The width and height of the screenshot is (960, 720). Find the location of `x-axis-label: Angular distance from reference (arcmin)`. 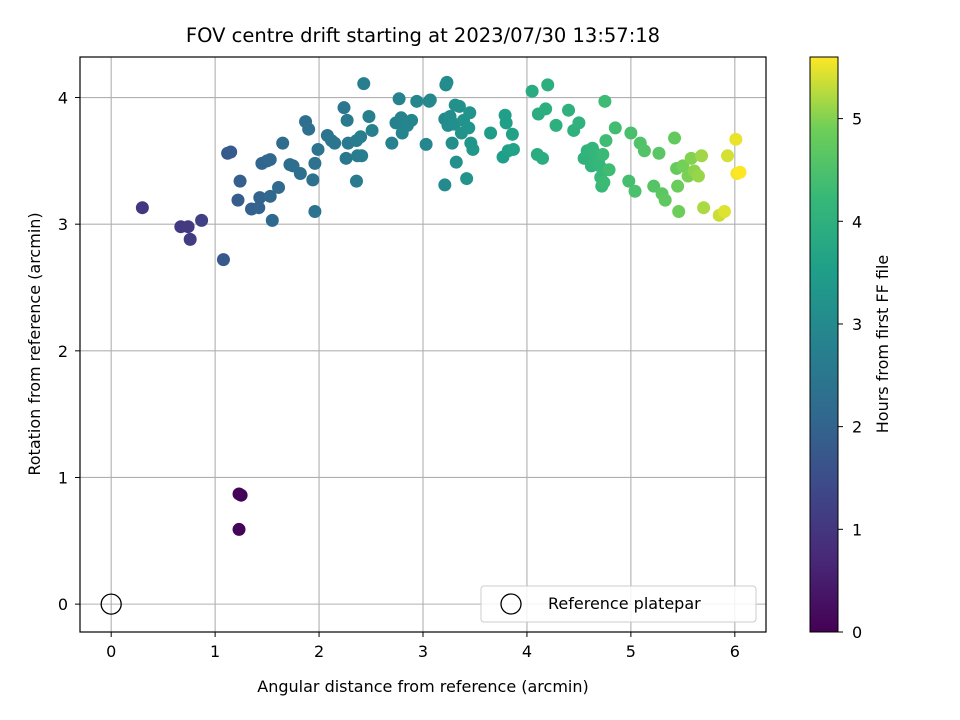

x-axis-label: Angular distance from reference (arcmin) is located at coordinates (422, 686).